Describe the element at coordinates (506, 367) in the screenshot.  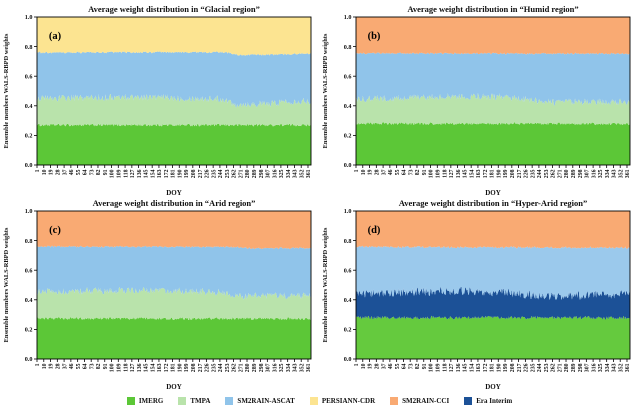
I see `x-tick-label: 199` at that location.